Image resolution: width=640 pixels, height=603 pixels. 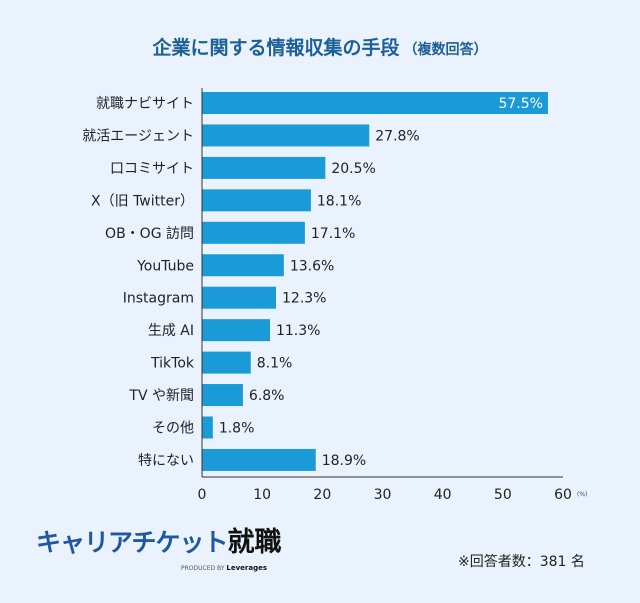 What do you see at coordinates (166, 461) in the screenshot?
I see `category-label: 特にない` at bounding box center [166, 461].